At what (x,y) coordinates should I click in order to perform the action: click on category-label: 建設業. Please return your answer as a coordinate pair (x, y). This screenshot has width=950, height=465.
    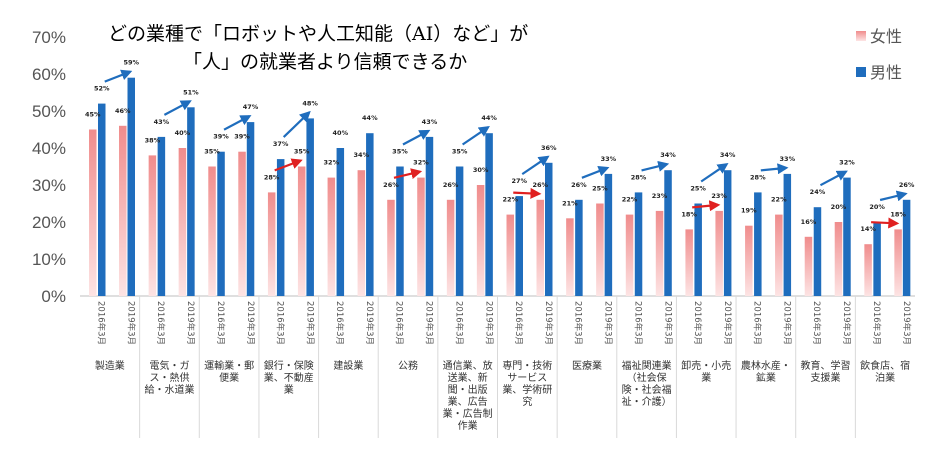
    Looking at the image, I should click on (348, 365).